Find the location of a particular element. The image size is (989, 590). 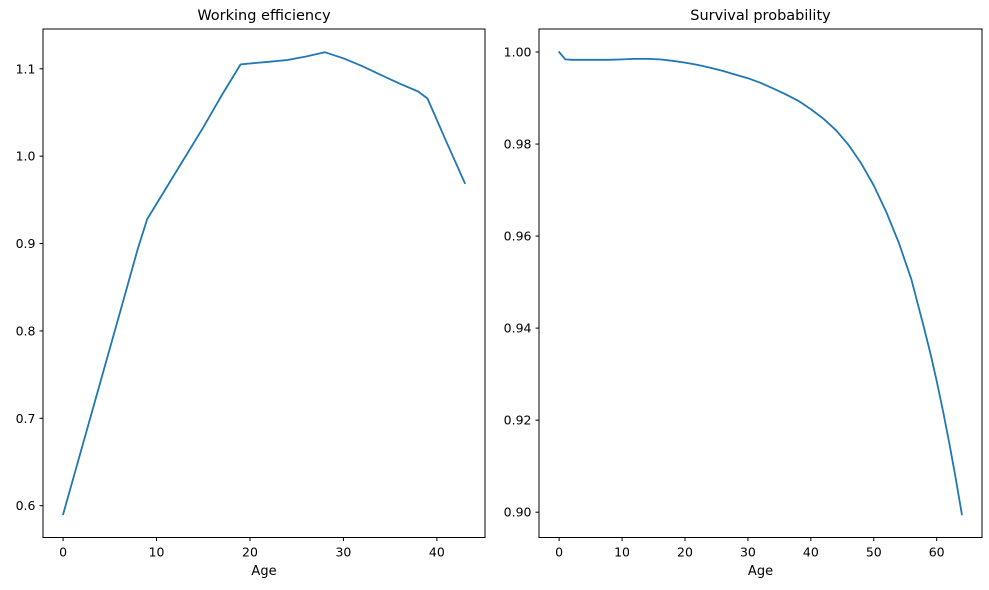

y-tick-label: 0.6 is located at coordinates (26, 505).